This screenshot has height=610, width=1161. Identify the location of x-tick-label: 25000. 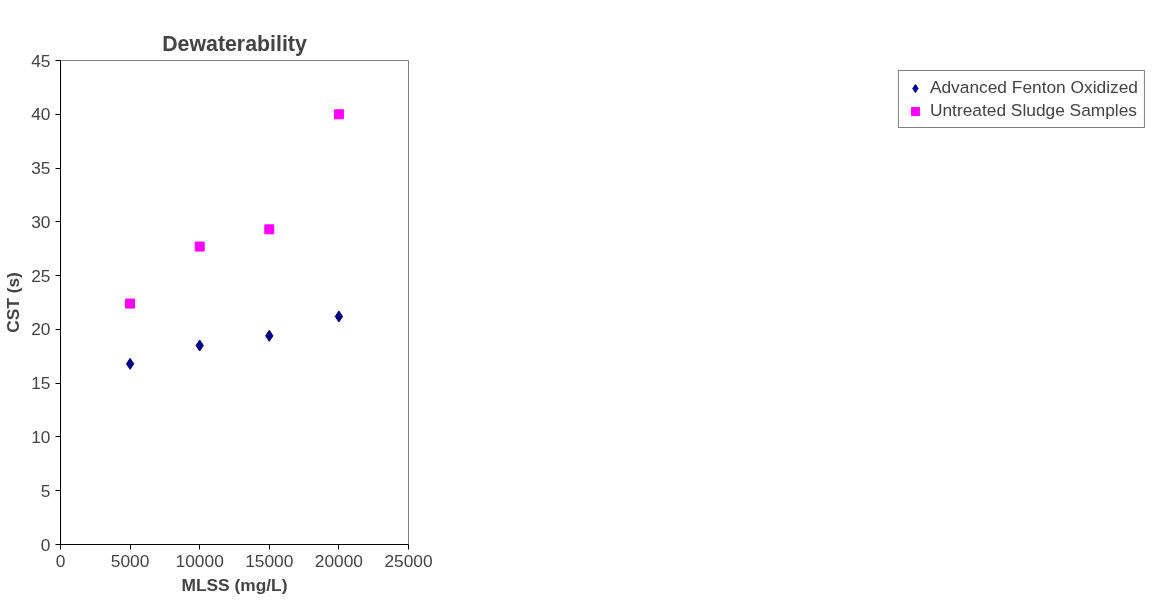
(408, 560).